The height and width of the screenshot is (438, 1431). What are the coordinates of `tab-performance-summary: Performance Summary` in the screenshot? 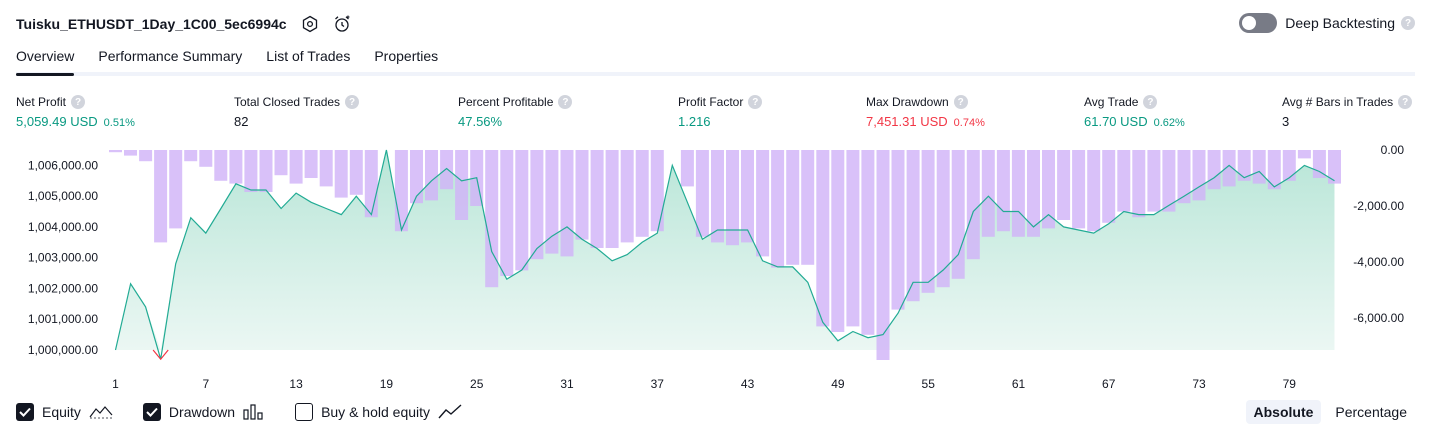 It's located at (170, 56).